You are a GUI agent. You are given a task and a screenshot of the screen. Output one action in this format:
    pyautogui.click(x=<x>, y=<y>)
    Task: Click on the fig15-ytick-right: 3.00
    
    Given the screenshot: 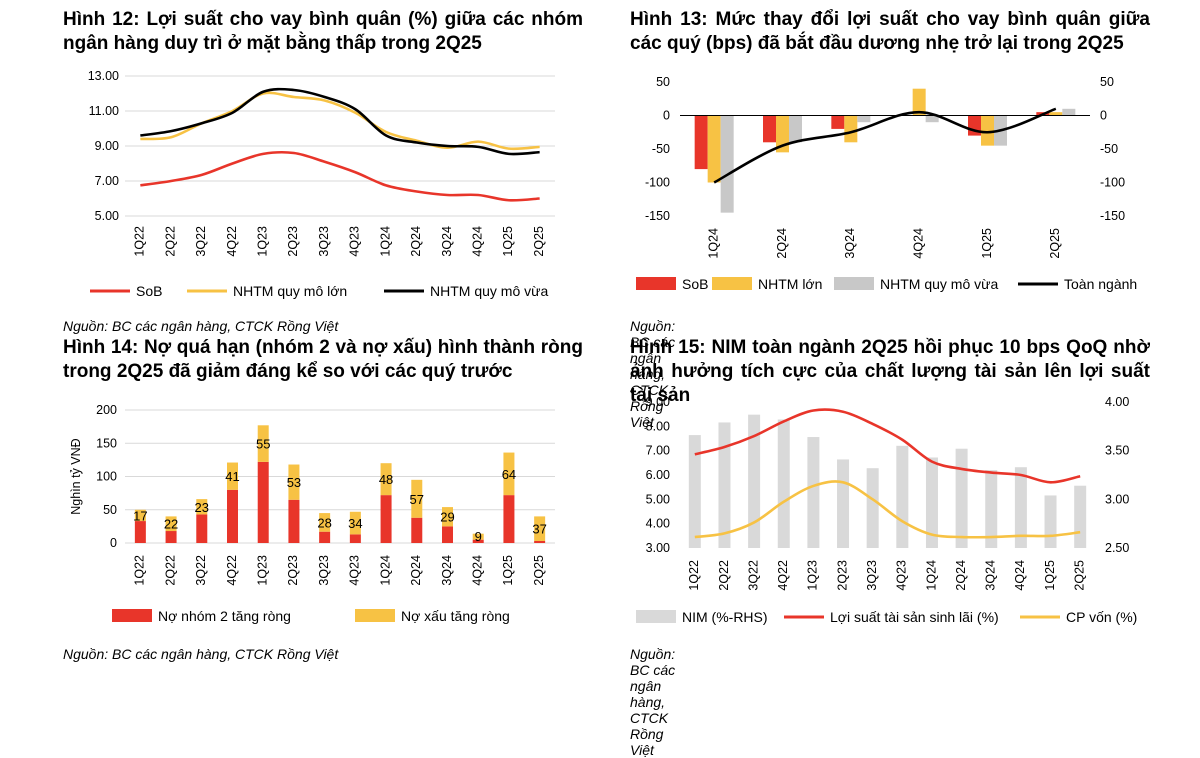 What is the action you would take?
    pyautogui.click(x=1117, y=499)
    